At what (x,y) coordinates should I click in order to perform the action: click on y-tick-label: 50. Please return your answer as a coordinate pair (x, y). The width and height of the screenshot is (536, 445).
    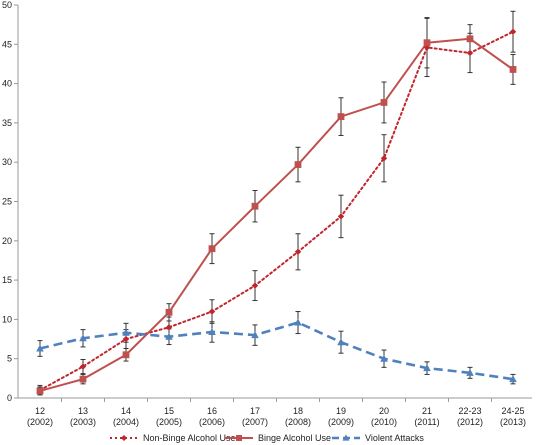
    Looking at the image, I should click on (7, 5).